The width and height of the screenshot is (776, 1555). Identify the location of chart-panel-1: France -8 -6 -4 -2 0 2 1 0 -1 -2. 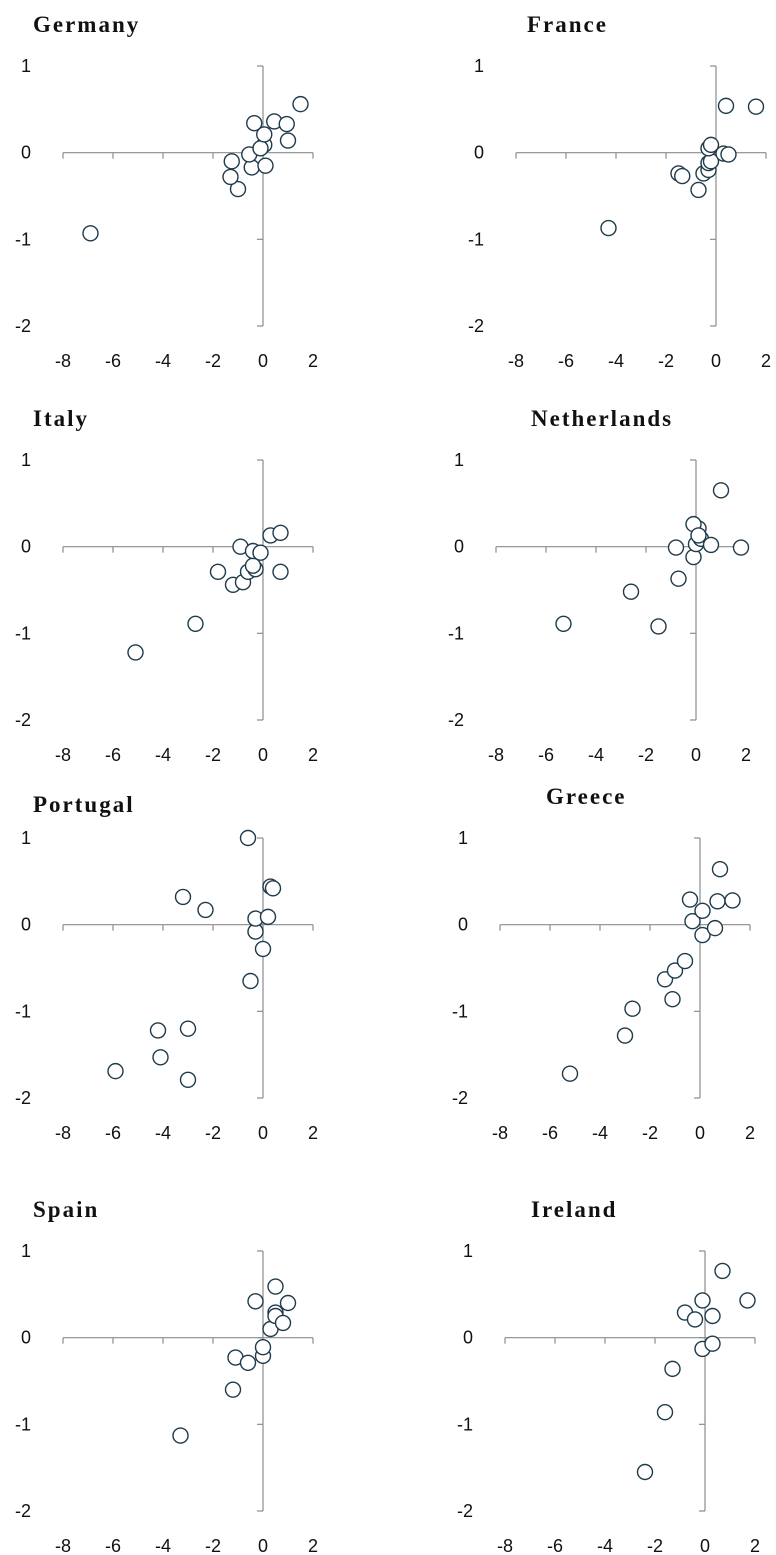
(619, 191).